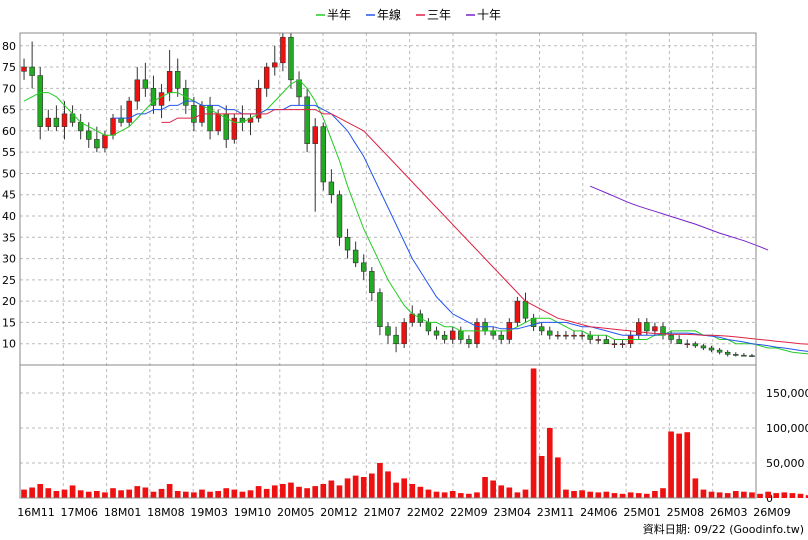  Describe the element at coordinates (686, 512) in the screenshot. I see `x-tick-label: 25M08` at that location.